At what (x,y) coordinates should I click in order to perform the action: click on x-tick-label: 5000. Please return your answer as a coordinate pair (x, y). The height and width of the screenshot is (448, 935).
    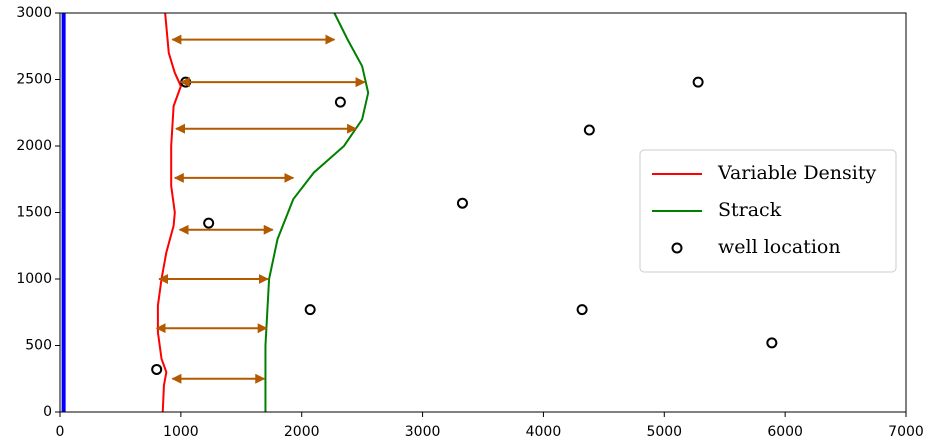
    Looking at the image, I should click on (664, 432).